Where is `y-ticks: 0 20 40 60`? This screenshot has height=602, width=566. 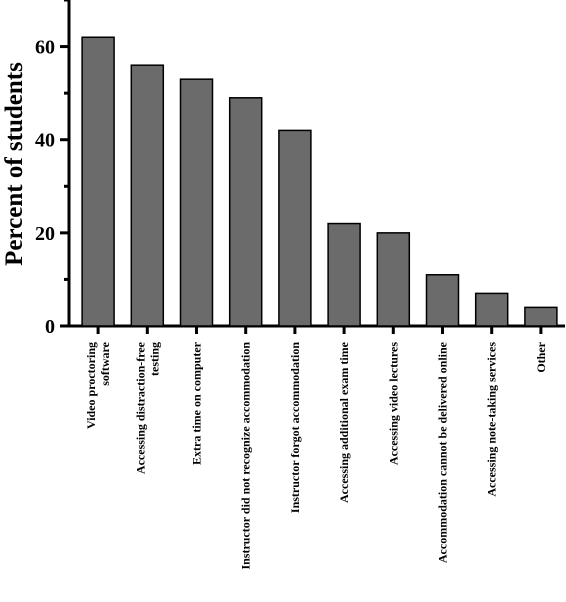
y-ticks: 0 20 40 60 is located at coordinates (52, 169).